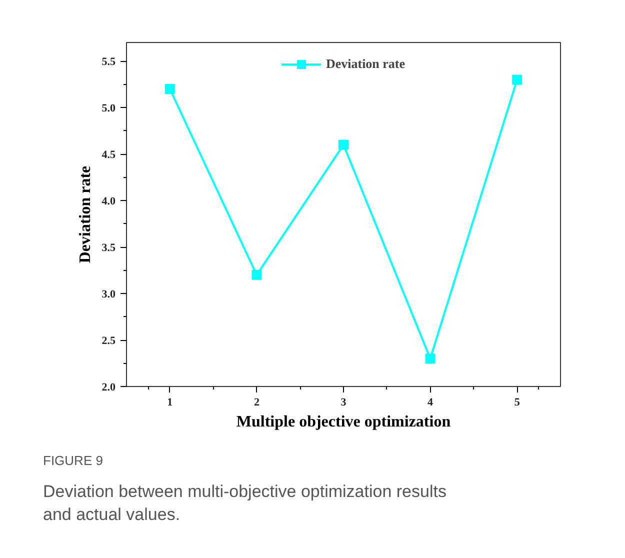 This screenshot has height=558, width=625. What do you see at coordinates (343, 402) in the screenshot?
I see `x-tick-label: 3` at bounding box center [343, 402].